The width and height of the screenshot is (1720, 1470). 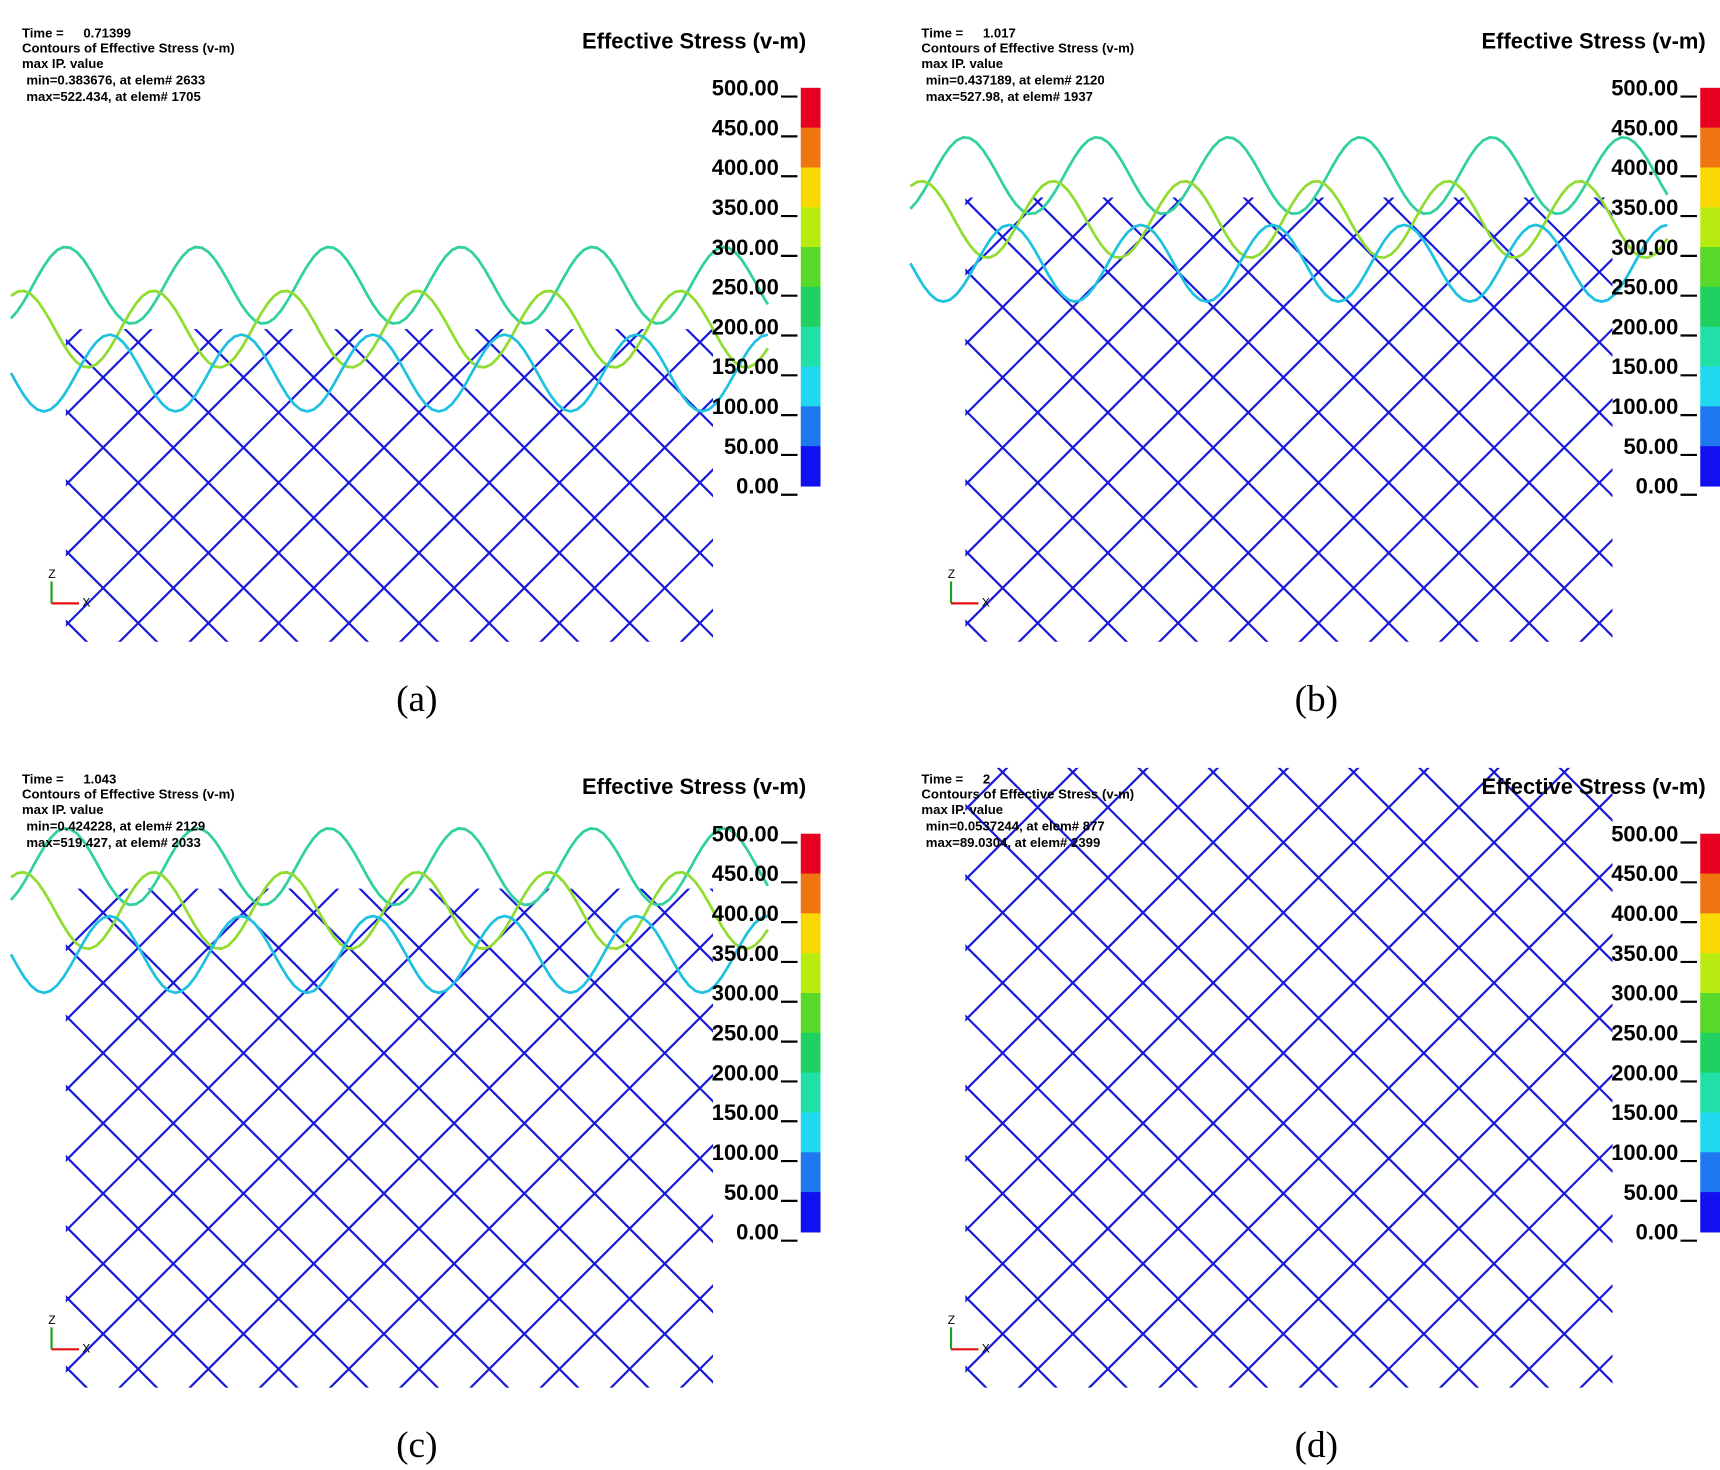 I want to click on legend-tick-label: 500.00, so click(x=745, y=833).